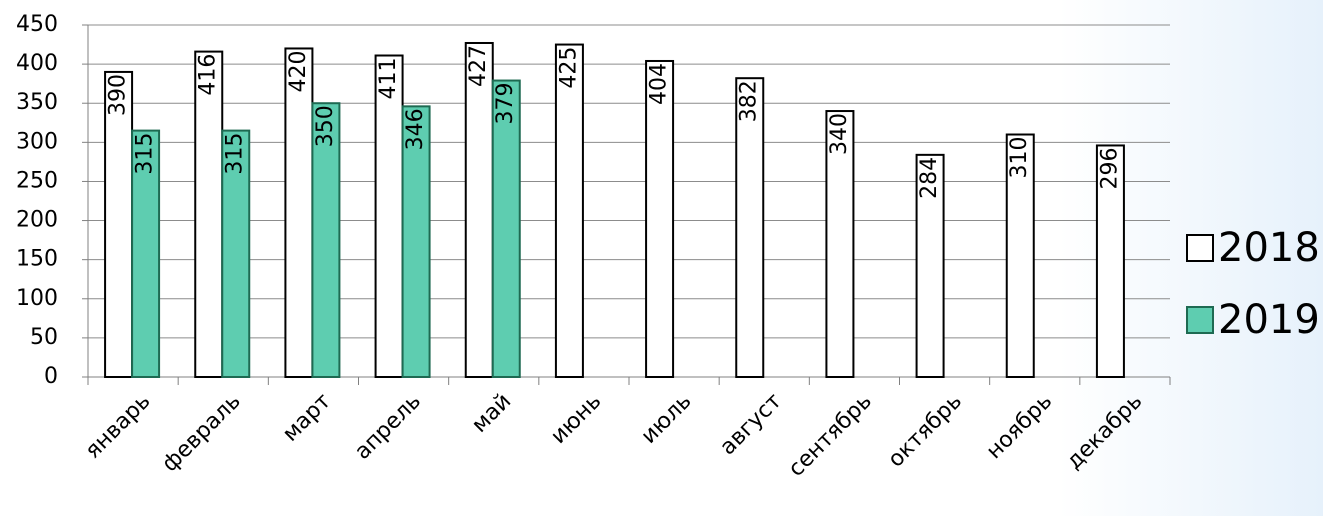 The height and width of the screenshot is (516, 1323). Describe the element at coordinates (37, 220) in the screenshot. I see `y-tick-label: 200` at that location.